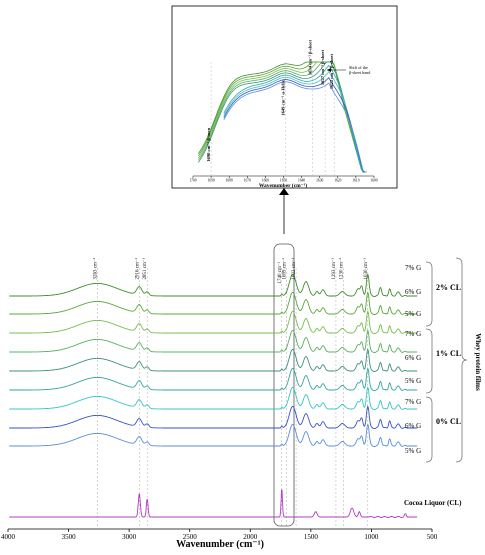  I want to click on connector-arrow, so click(284, 191).